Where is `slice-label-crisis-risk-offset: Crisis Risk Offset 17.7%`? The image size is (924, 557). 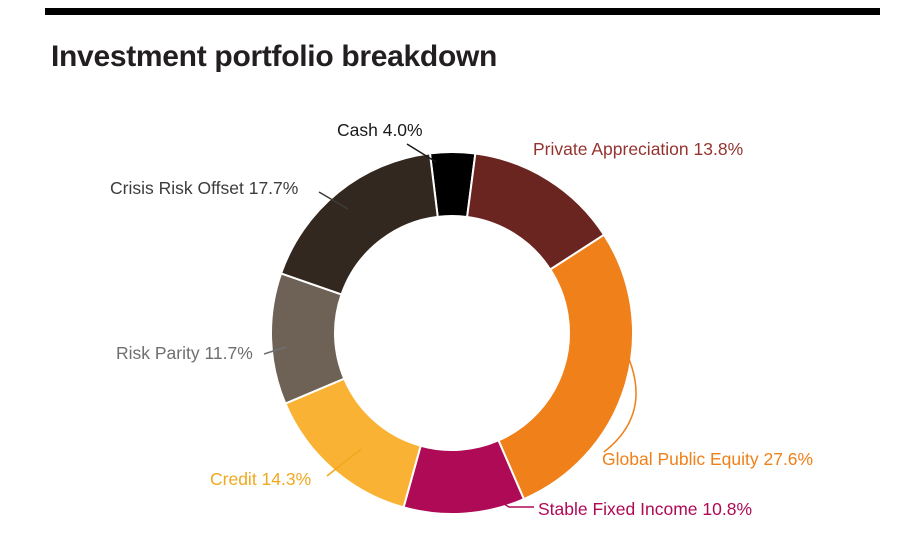
slice-label-crisis-risk-offset: Crisis Risk Offset 17.7% is located at coordinates (204, 188).